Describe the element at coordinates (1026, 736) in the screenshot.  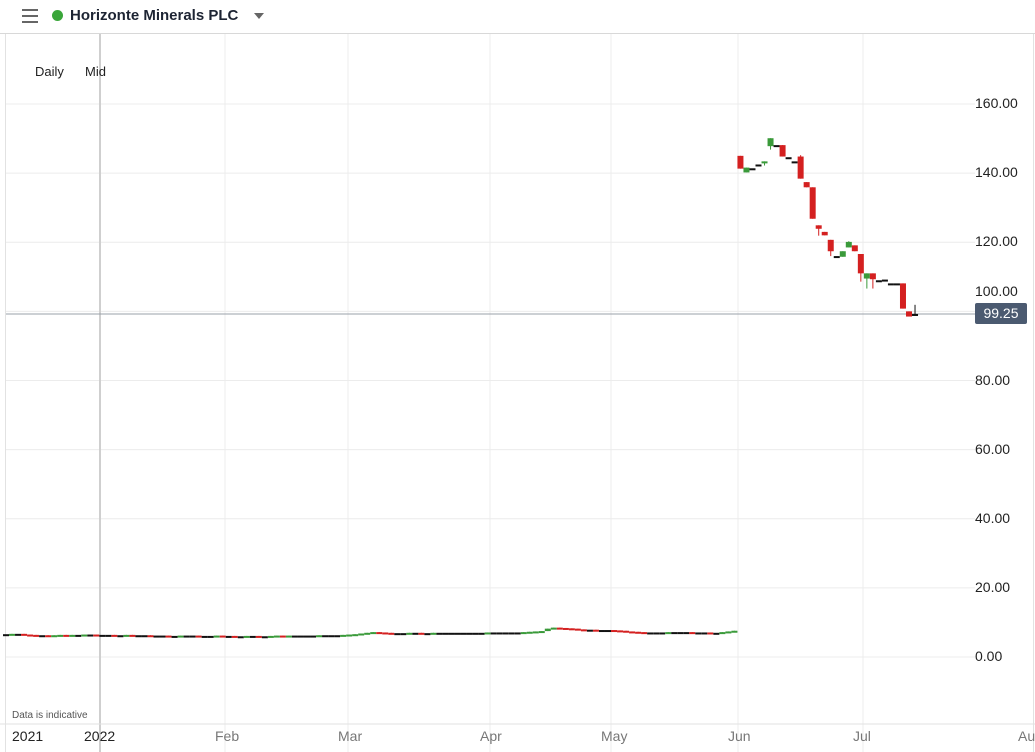
I see `x-tick-label: Au` at that location.